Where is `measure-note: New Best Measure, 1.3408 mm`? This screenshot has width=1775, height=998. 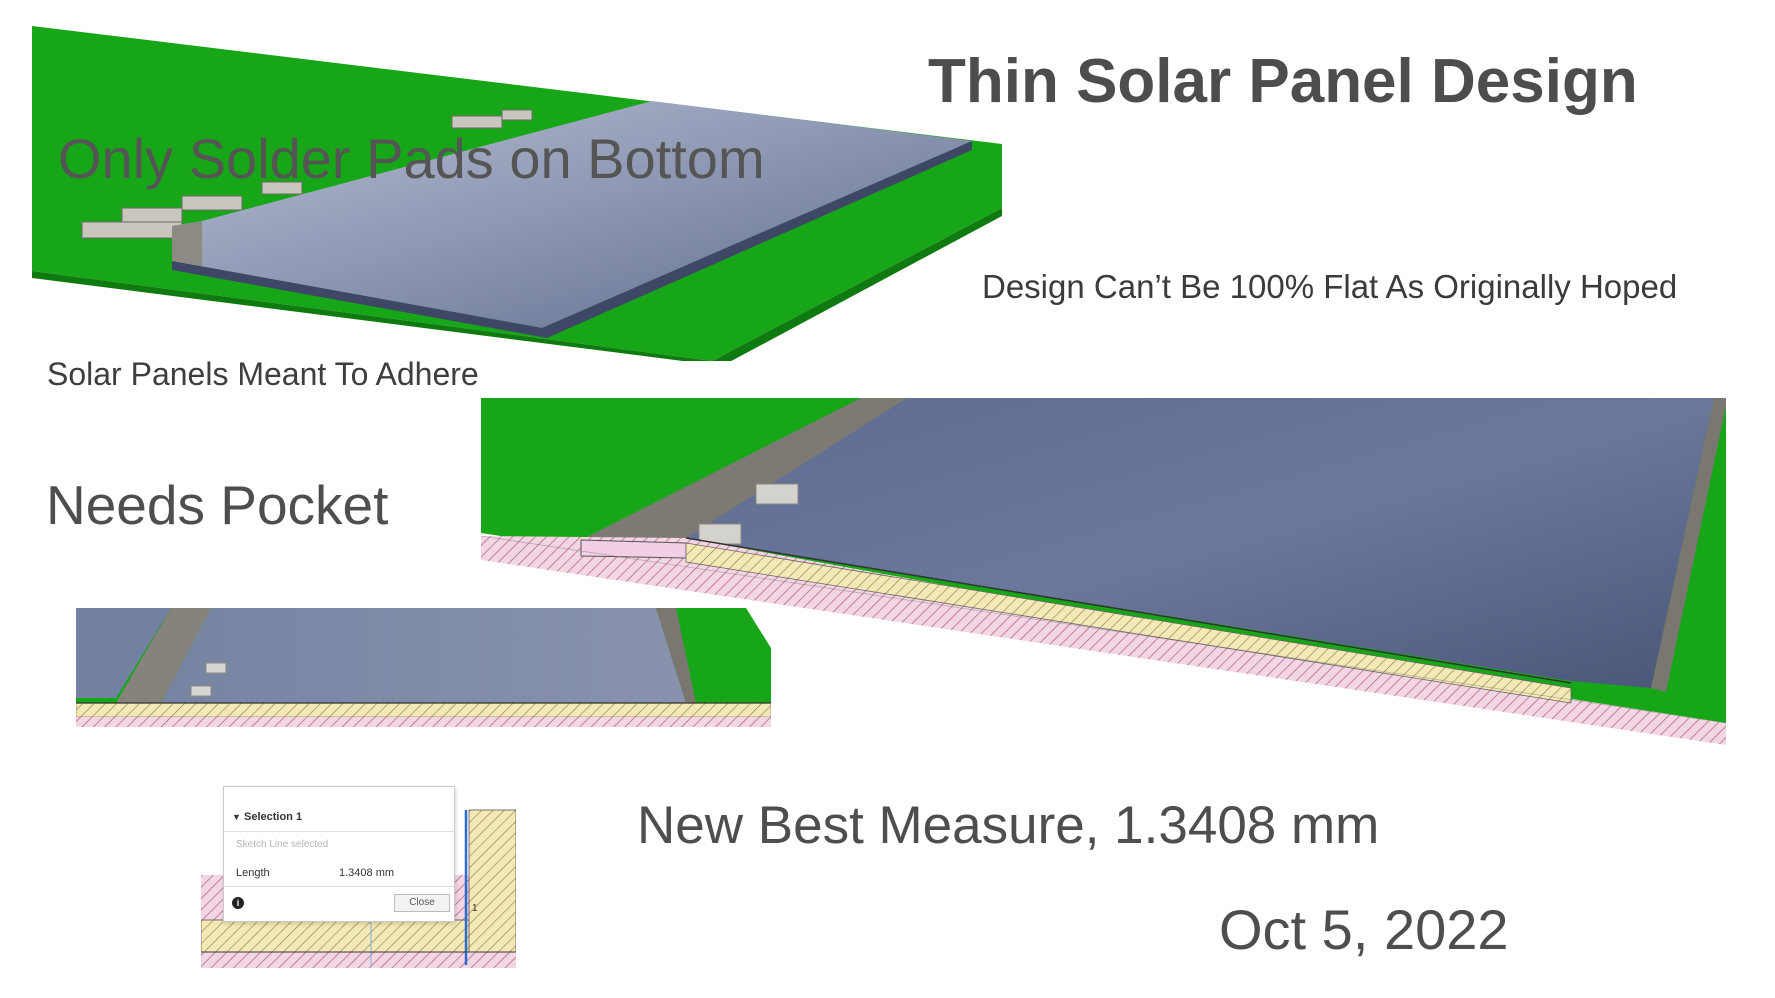
measure-note: New Best Measure, 1.3408 mm is located at coordinates (1008, 825).